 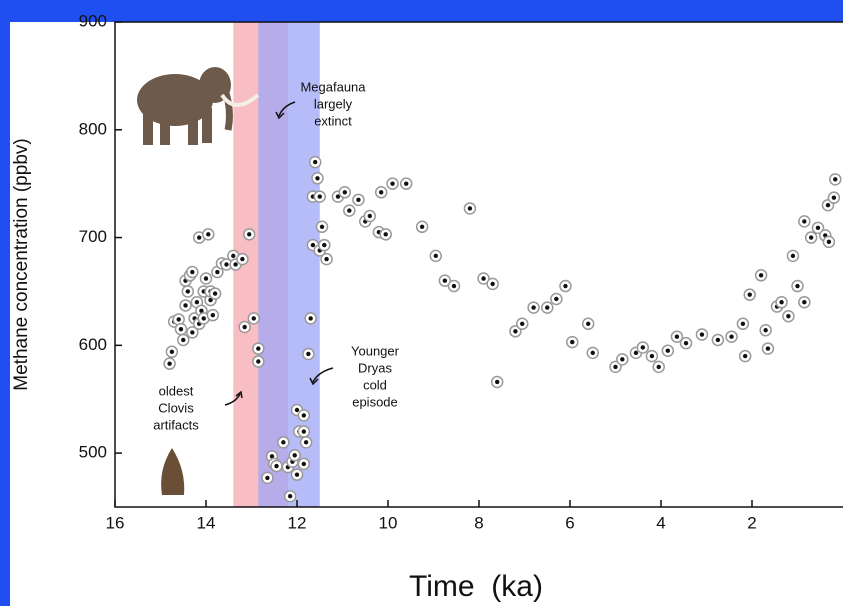 I want to click on annotation: artifacts, so click(x=176, y=424).